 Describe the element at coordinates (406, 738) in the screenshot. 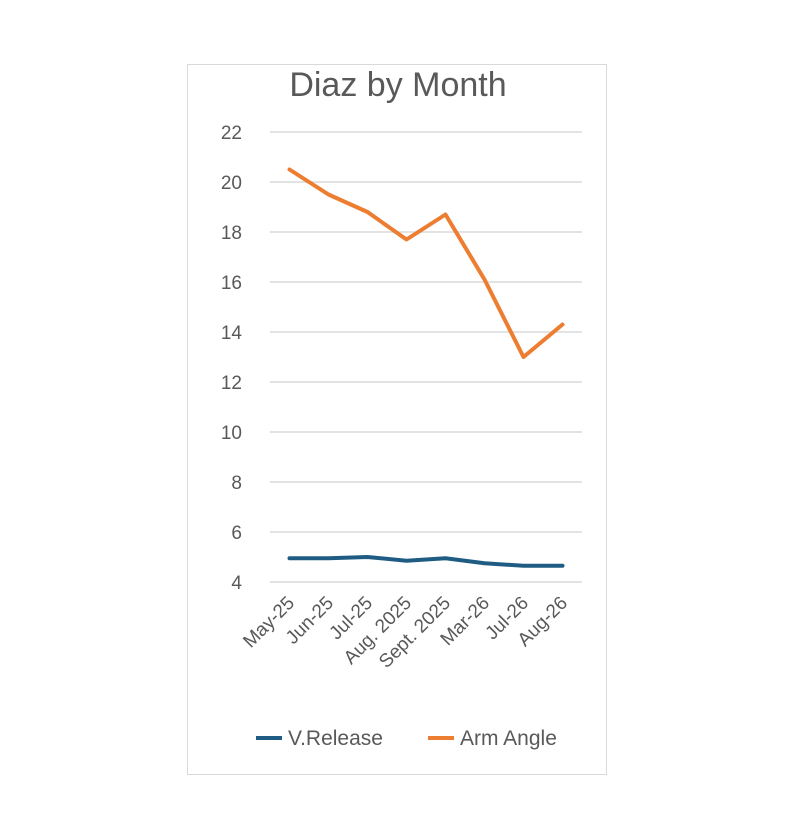

I see `legend: V.Release Arm Angle` at that location.